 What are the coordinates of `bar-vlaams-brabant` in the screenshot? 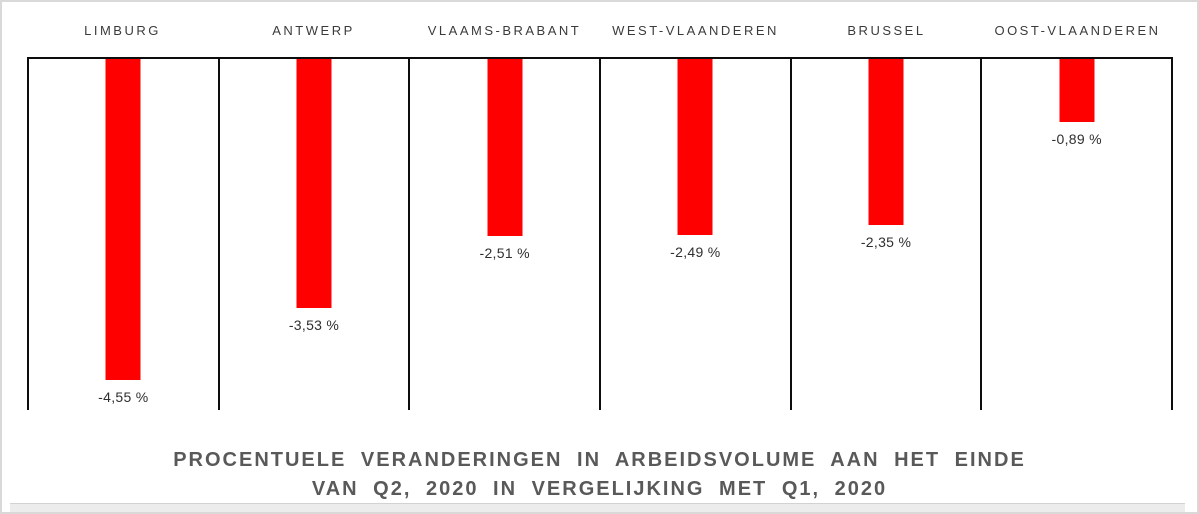 It's located at (505, 147).